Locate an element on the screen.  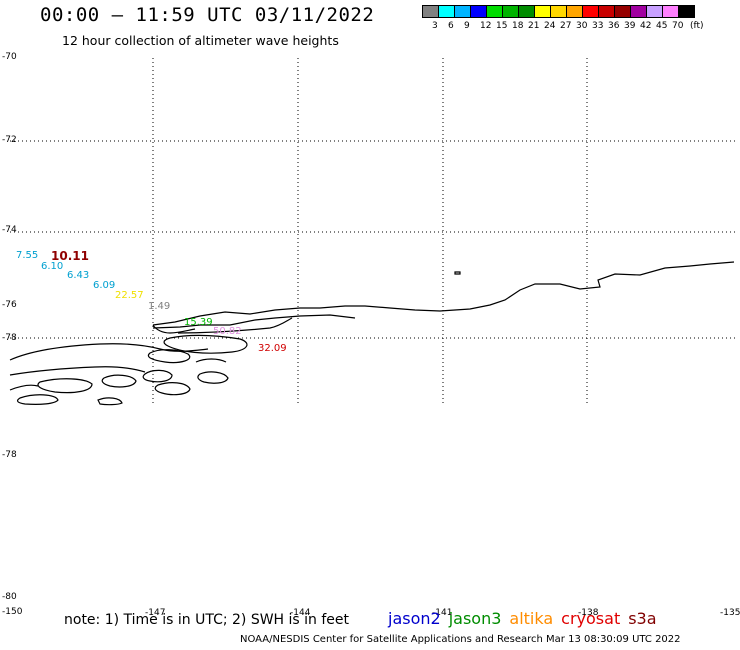
wave-height-label: 32.09 is located at coordinates (272, 348).